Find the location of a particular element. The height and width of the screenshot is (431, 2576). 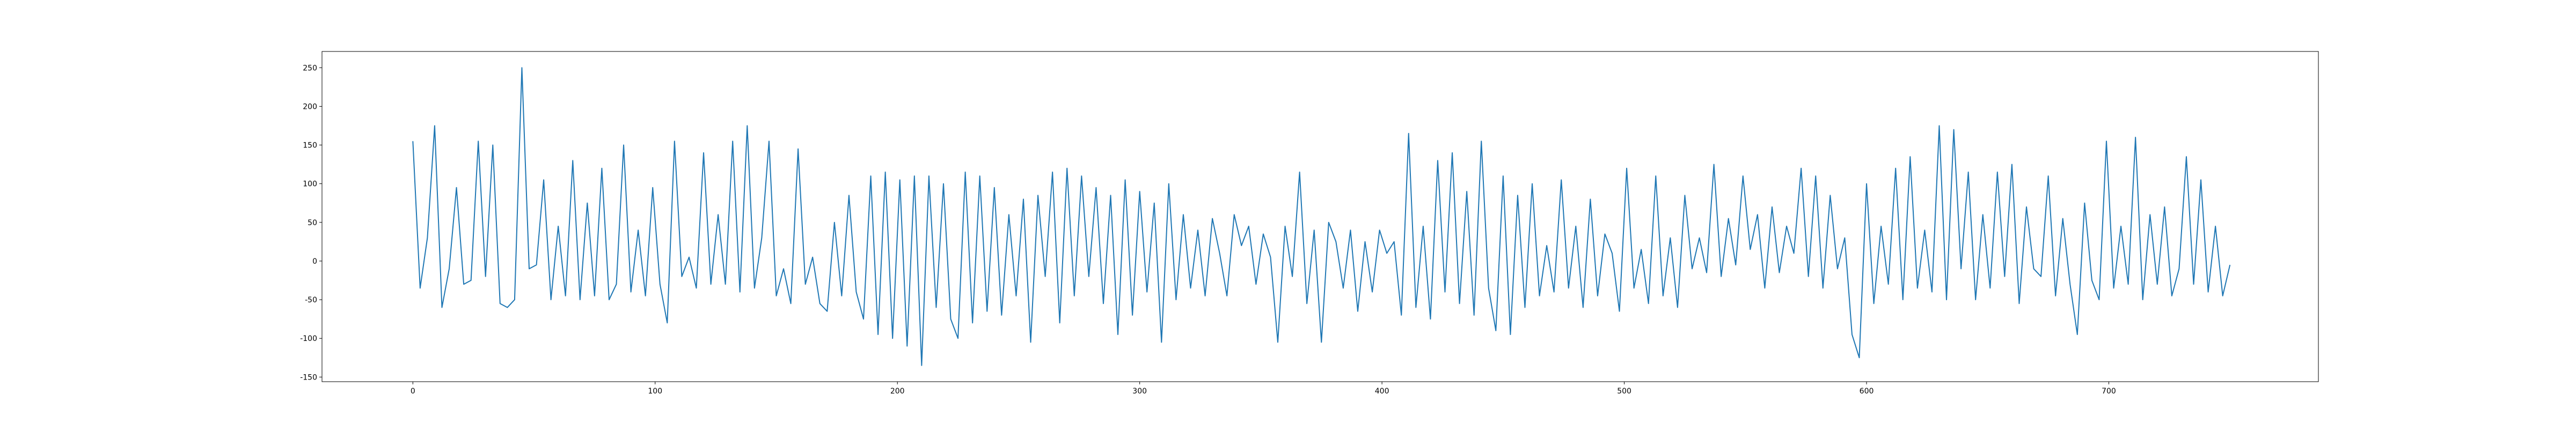

y-tick-label: -150 is located at coordinates (308, 377).